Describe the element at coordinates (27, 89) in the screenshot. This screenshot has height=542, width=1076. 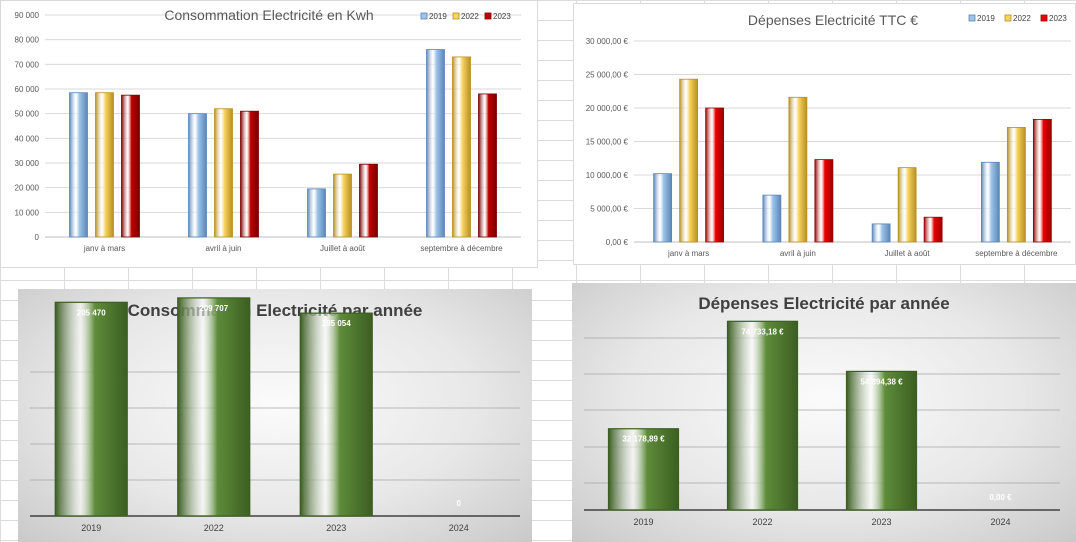
I see `y-tick-label: 60 000` at that location.